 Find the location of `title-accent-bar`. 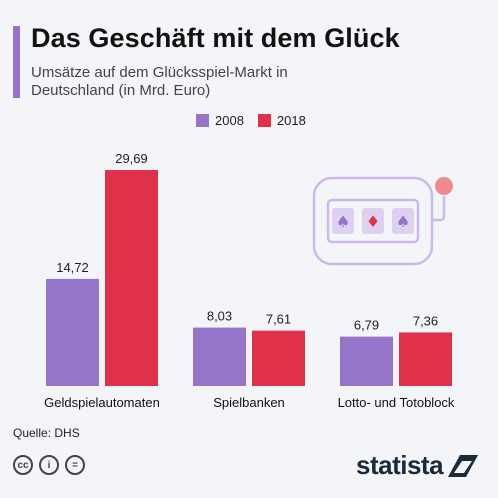

title-accent-bar is located at coordinates (16, 62).